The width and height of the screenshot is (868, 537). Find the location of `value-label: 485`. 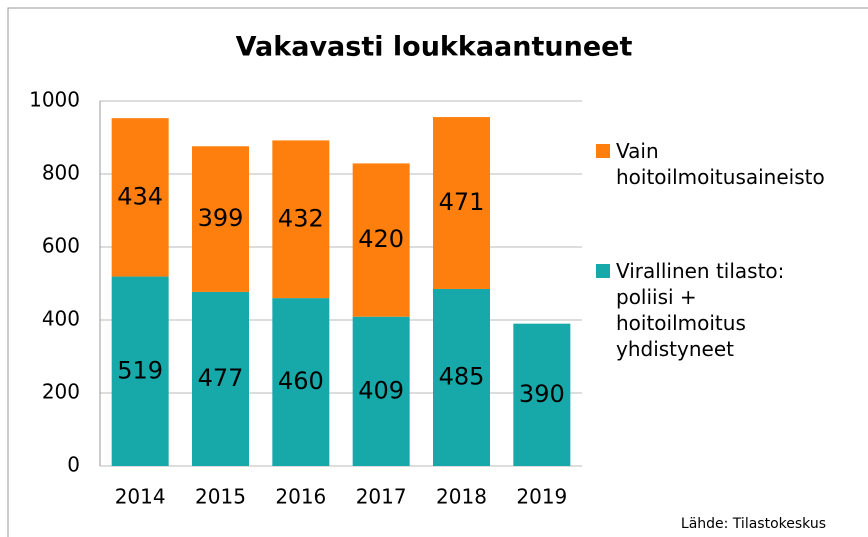

value-label: 485 is located at coordinates (462, 376).